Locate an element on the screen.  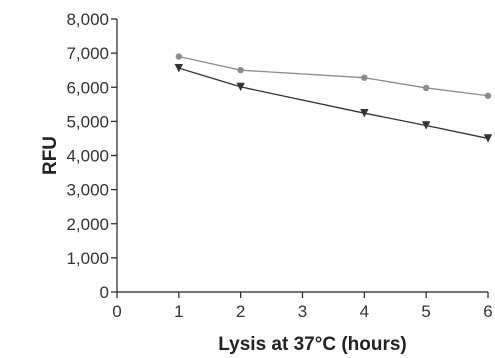
x-tick-label: 1 is located at coordinates (178, 311).